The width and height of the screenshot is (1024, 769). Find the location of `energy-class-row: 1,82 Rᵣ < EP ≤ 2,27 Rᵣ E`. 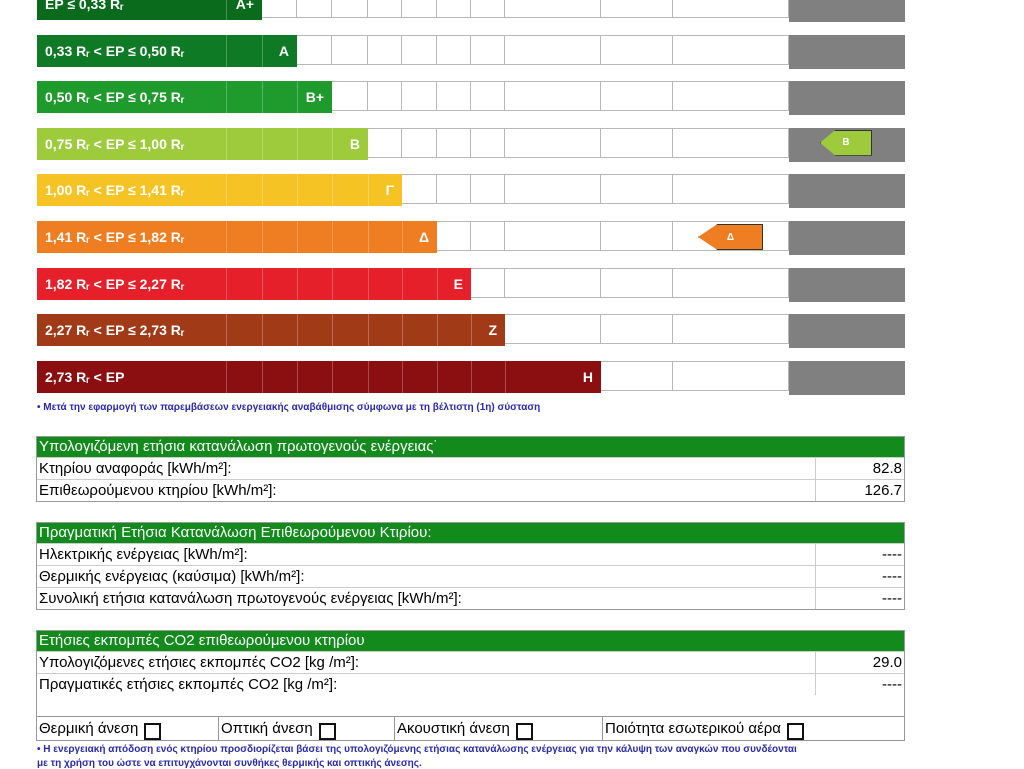

energy-class-row: 1,82 Rᵣ < EP ≤ 2,27 Rᵣ E is located at coordinates (471, 284).